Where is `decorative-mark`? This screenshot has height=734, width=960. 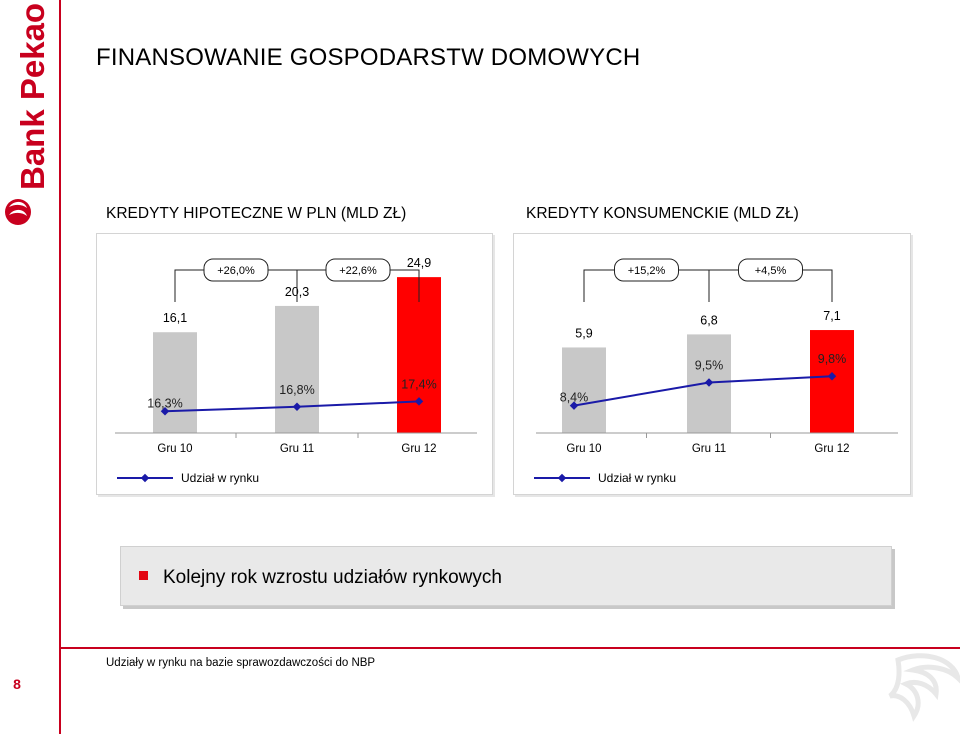
decorative-mark is located at coordinates (924, 687).